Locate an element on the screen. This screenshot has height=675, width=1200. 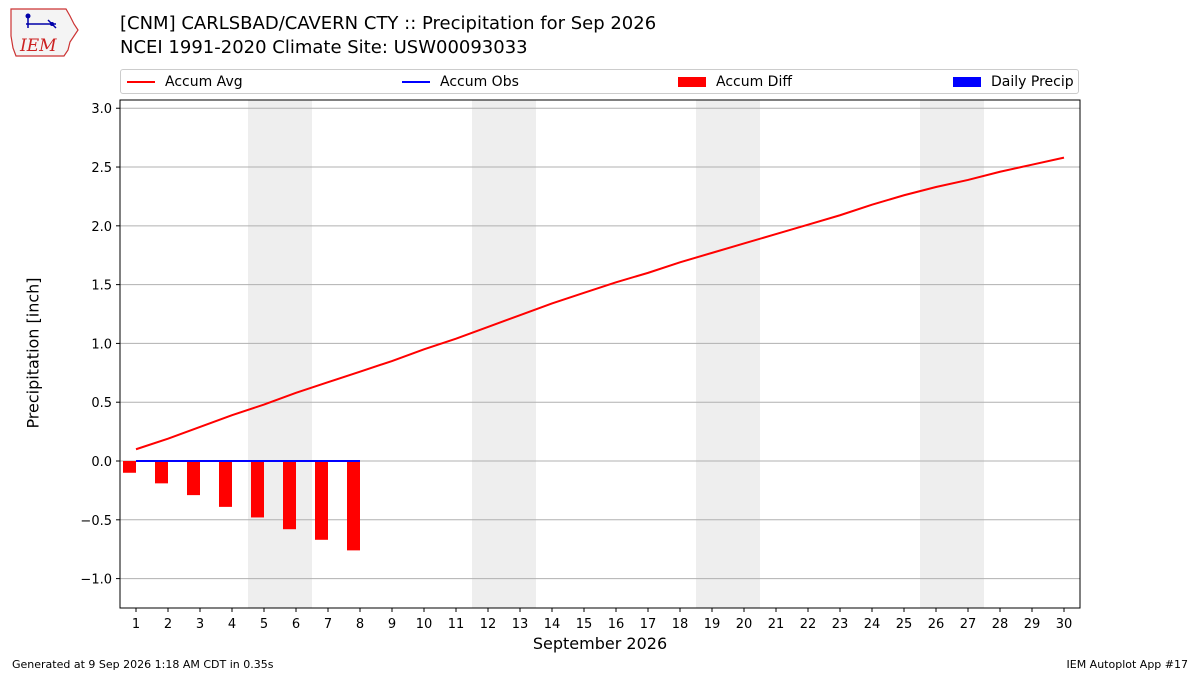
autoplot-app-label: IEM Autoplot App #17 is located at coordinates (1127, 664).